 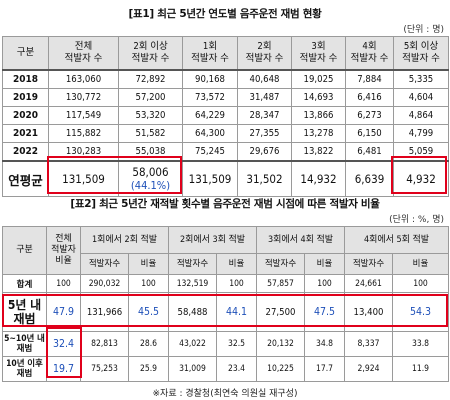 I want to click on header-five-plus: 5회 이상 적발자 수, so click(x=421, y=53).